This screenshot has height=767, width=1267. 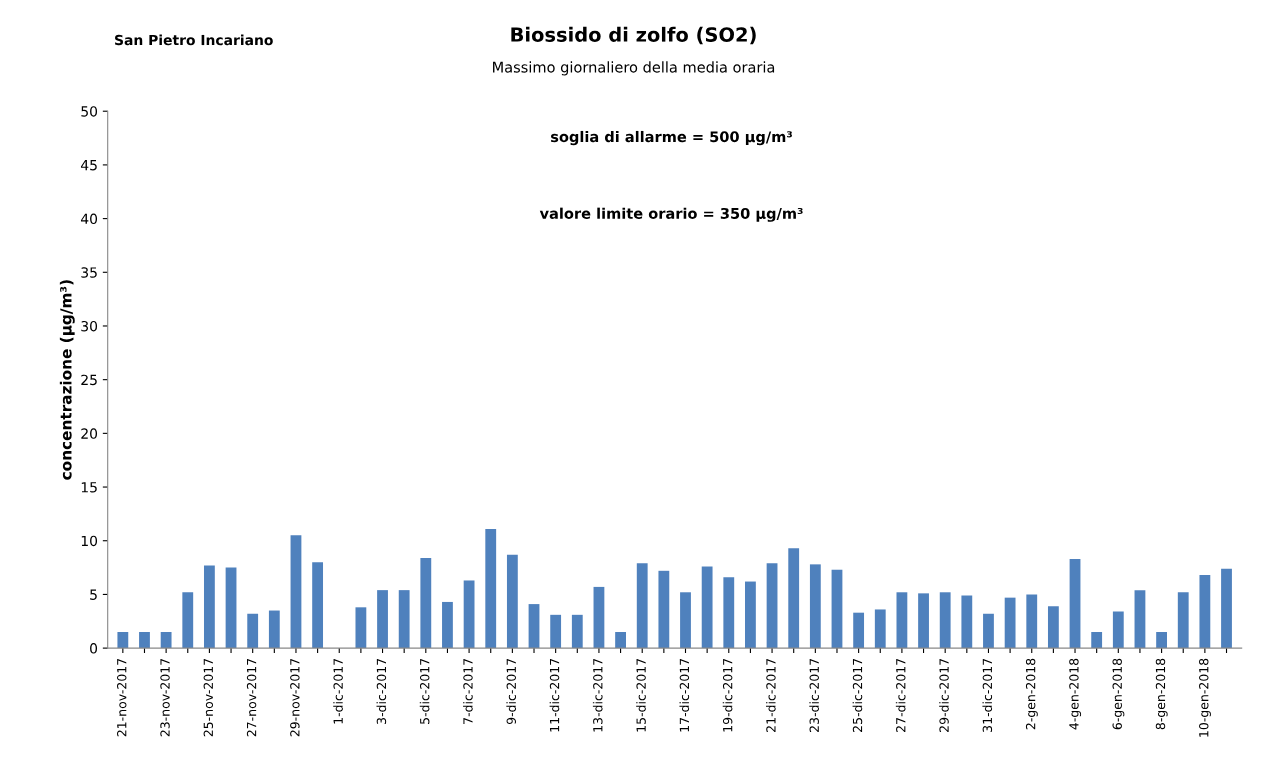 What do you see at coordinates (251, 697) in the screenshot?
I see `x-tick-label: 27-nov-2017` at bounding box center [251, 697].